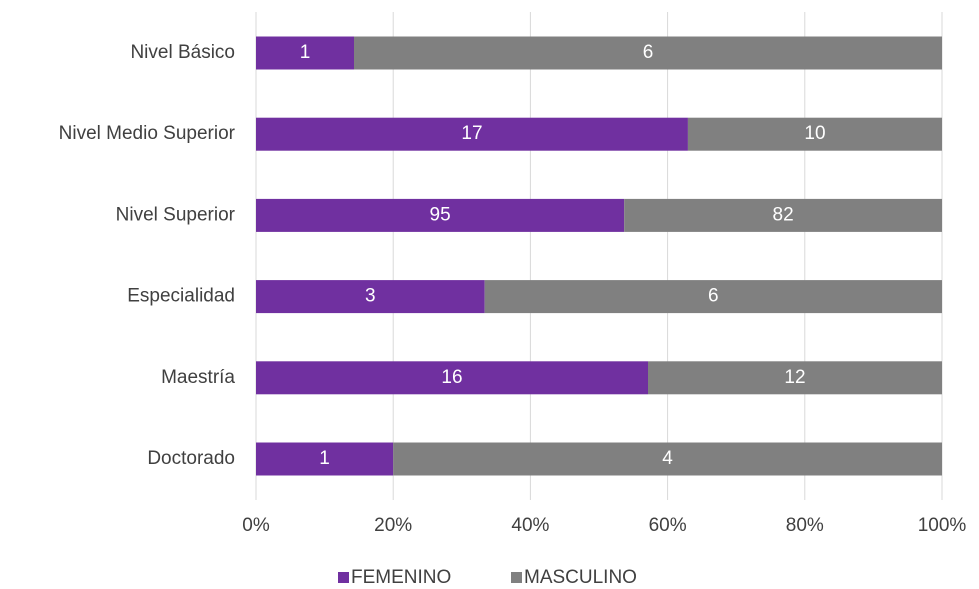  I want to click on y-tick-label: Maestría, so click(198, 377).